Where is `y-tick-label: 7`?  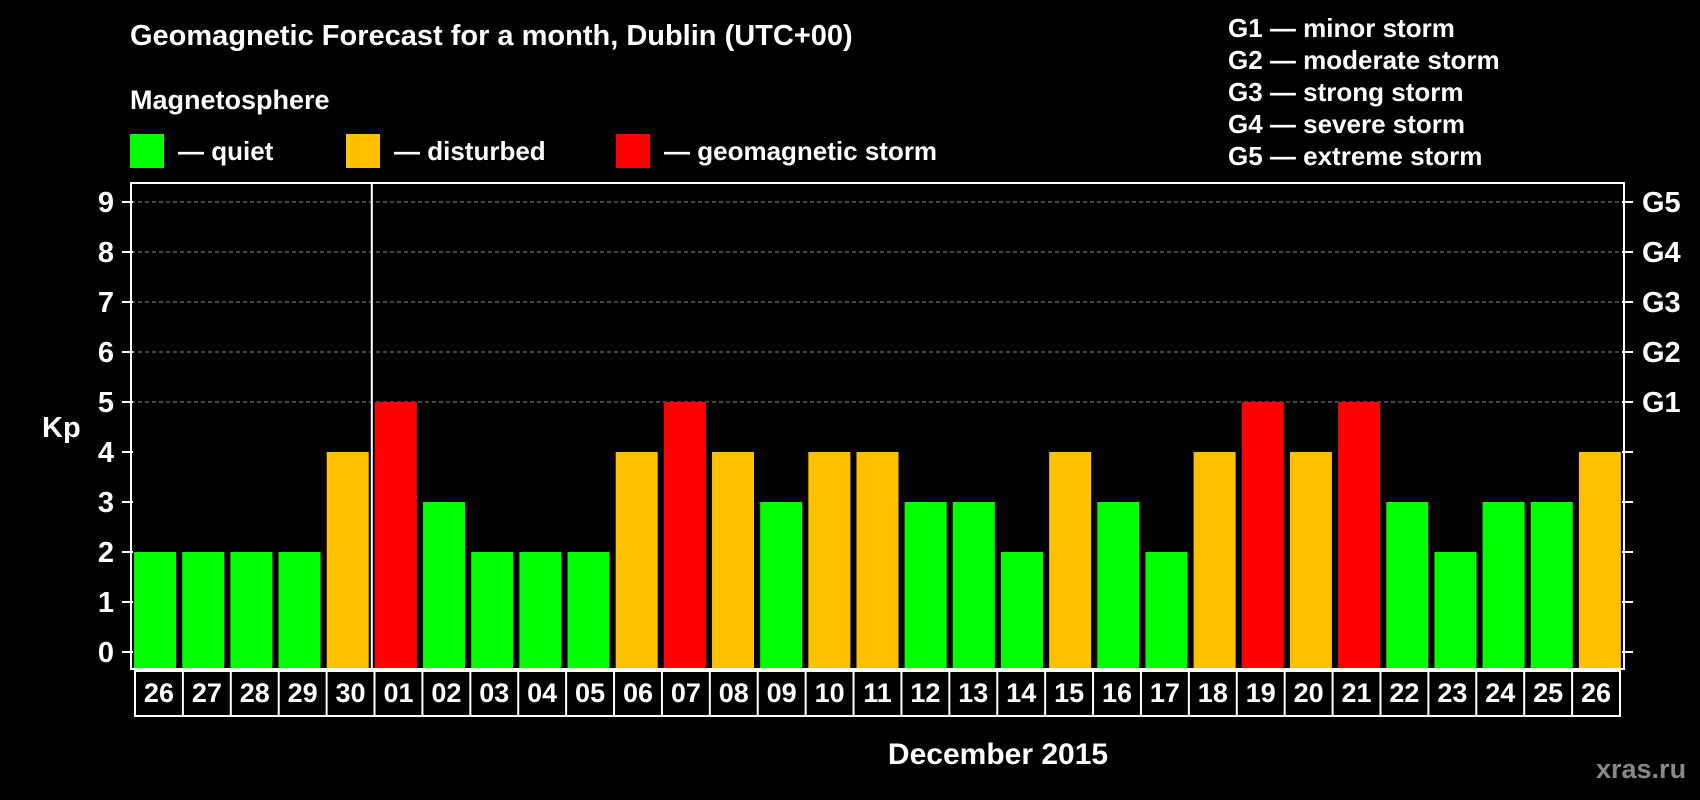 y-tick-label: 7 is located at coordinates (106, 303).